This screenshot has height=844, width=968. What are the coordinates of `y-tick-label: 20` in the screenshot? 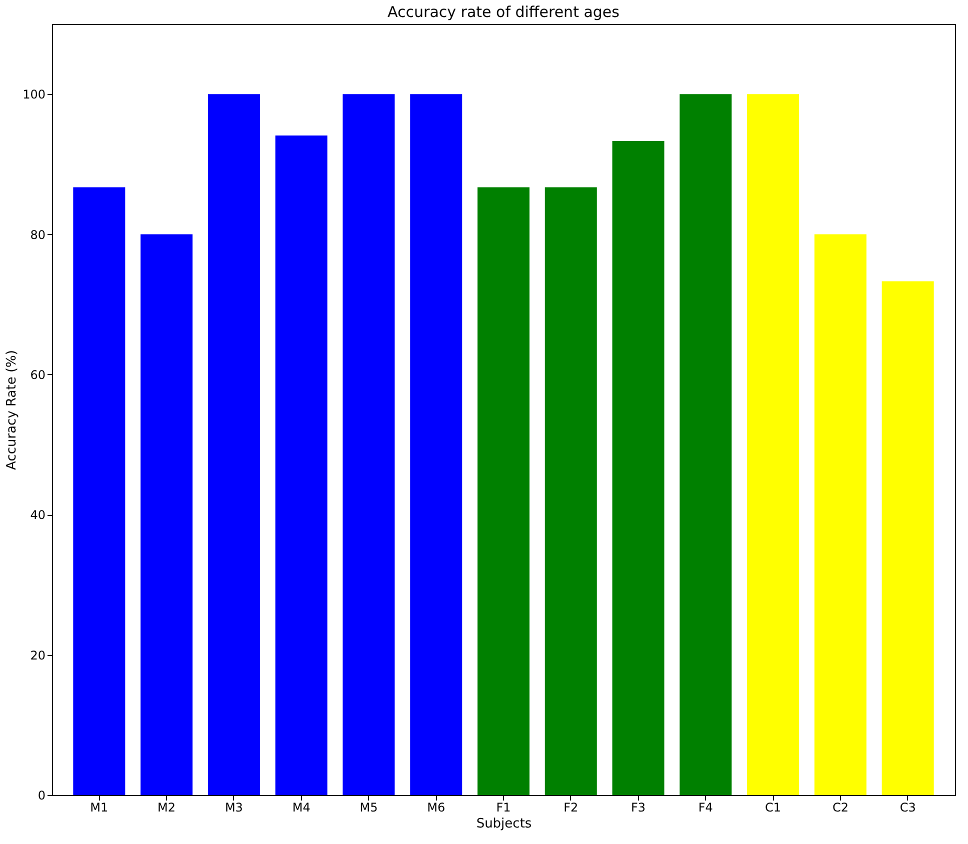 It's located at (38, 655).